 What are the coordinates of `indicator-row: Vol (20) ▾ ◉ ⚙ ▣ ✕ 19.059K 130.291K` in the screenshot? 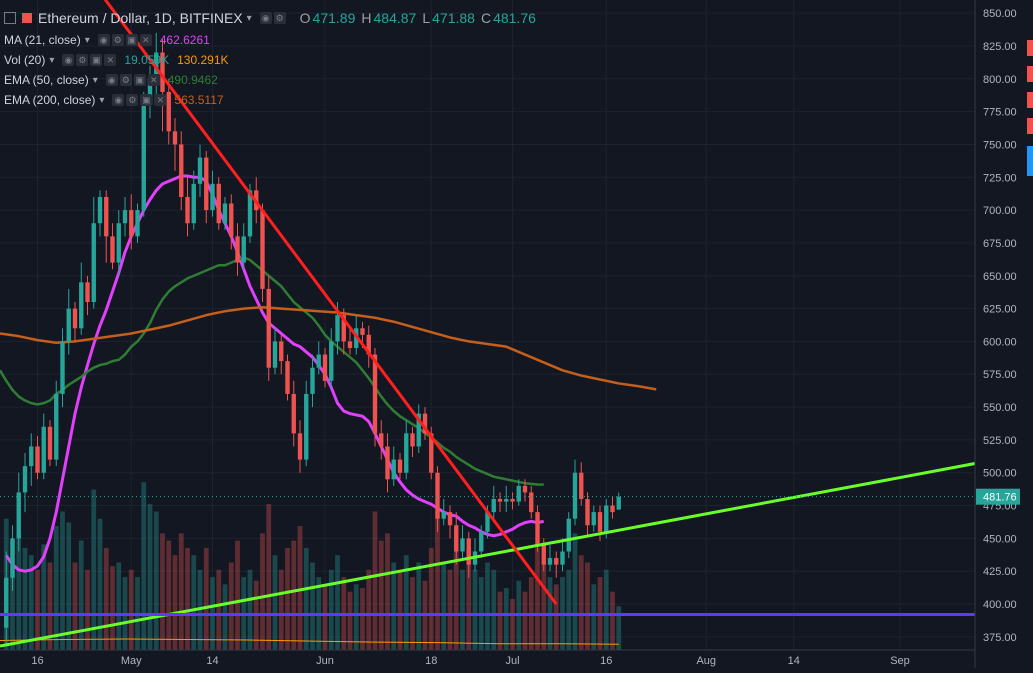 It's located at (270, 60).